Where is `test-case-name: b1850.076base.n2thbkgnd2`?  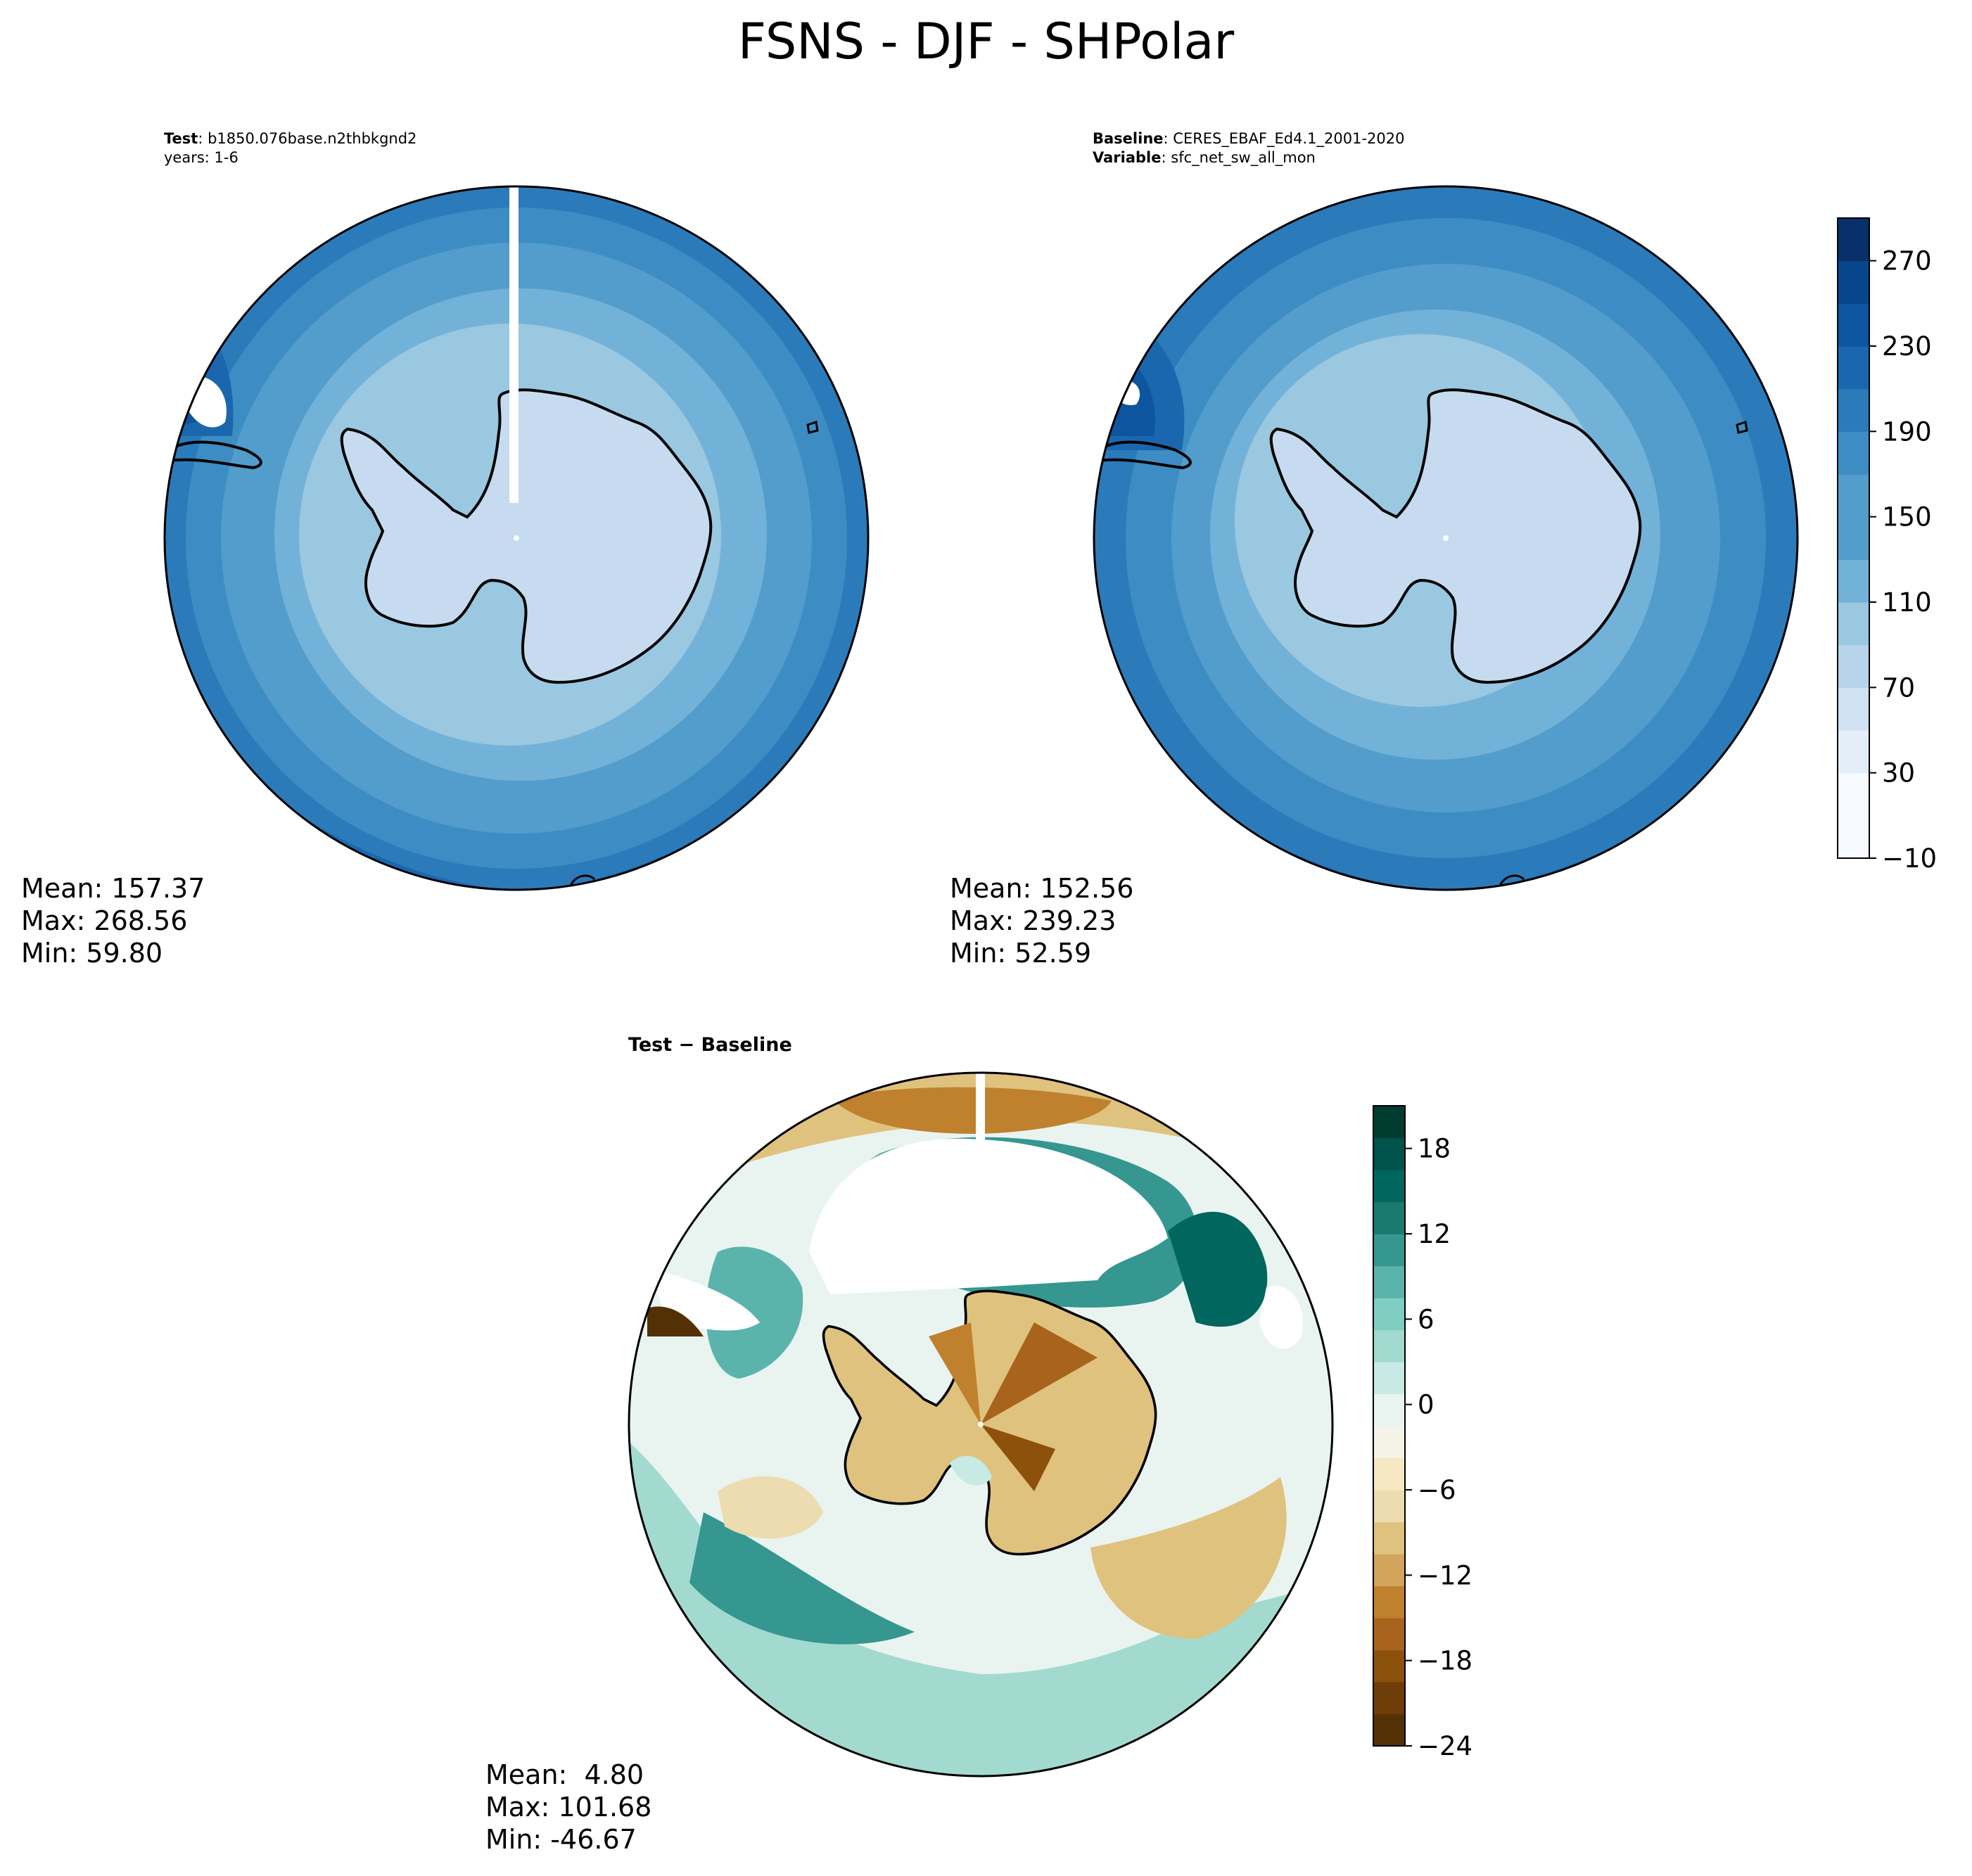 test-case-name: b1850.076base.n2thbkgnd2 is located at coordinates (313, 138).